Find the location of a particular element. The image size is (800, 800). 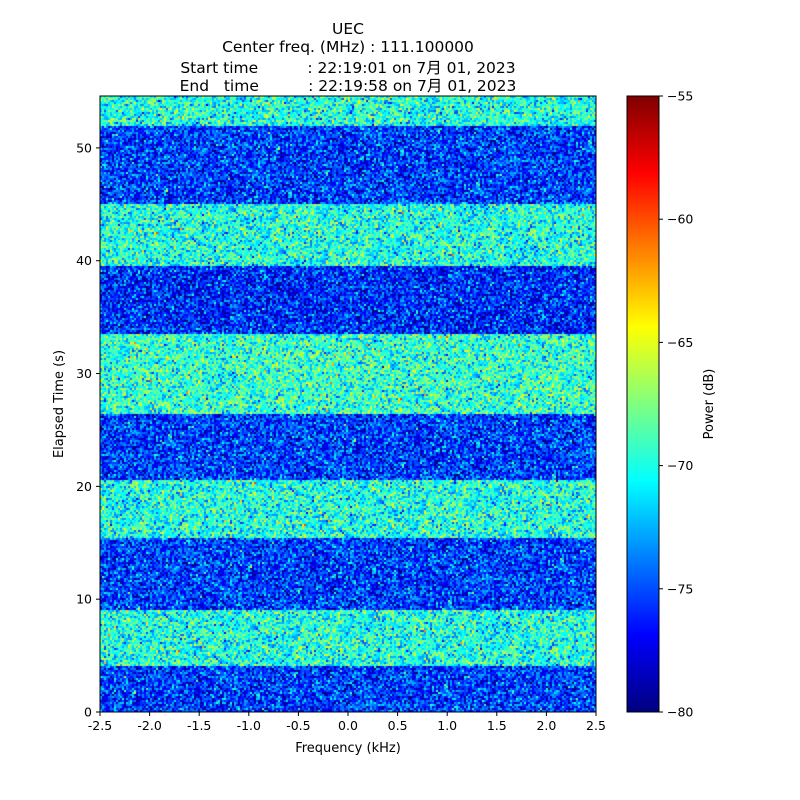

x-tick-label: -1.5 is located at coordinates (199, 725).